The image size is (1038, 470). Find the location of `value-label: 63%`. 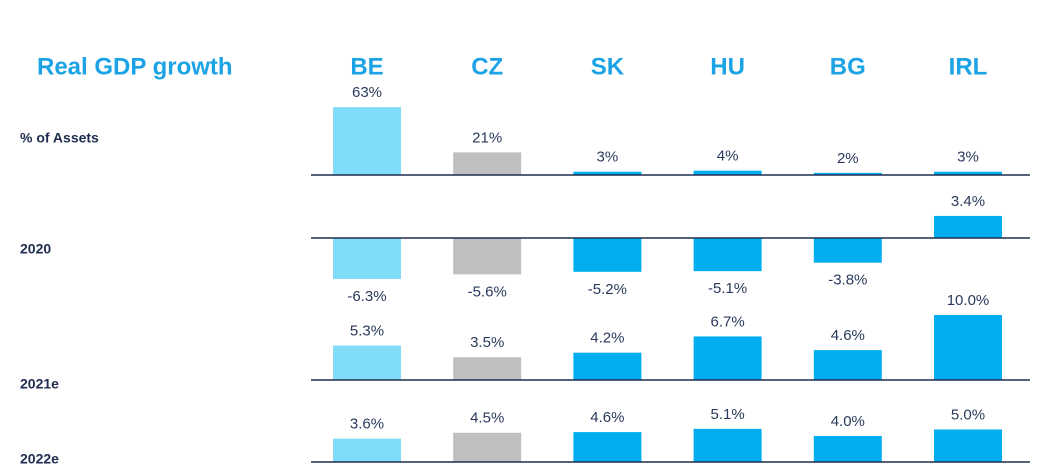

value-label: 63% is located at coordinates (367, 92).